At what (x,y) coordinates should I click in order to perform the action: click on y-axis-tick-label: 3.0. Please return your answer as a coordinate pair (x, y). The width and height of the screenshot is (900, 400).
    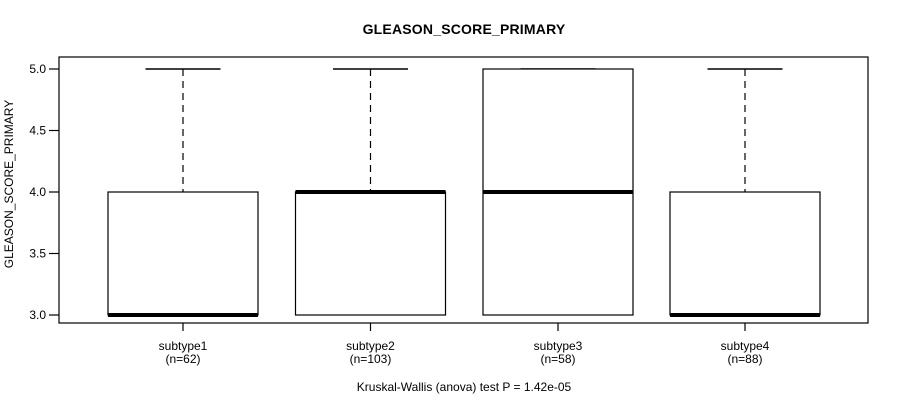
    Looking at the image, I should click on (37, 315).